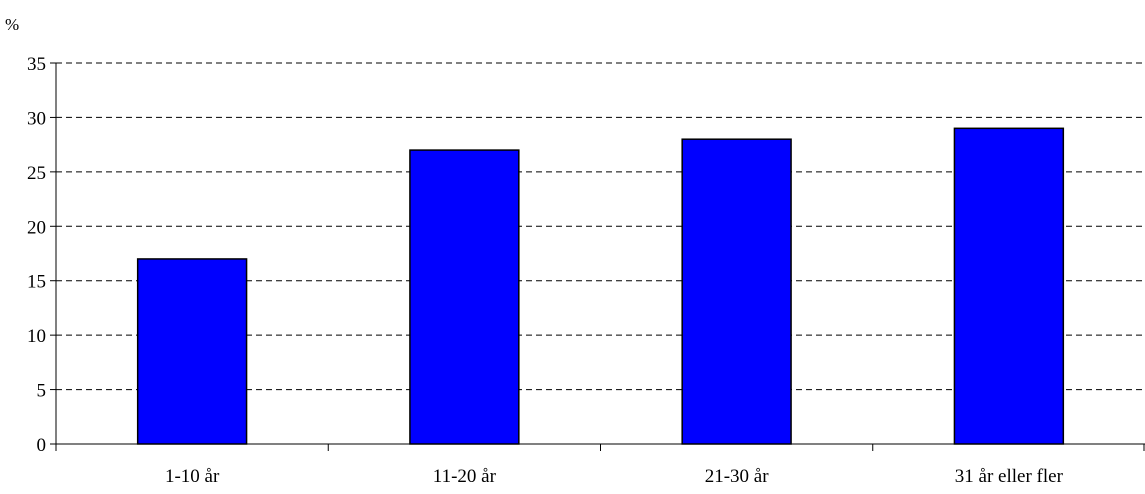  I want to click on y-tick-label-0: 0, so click(42, 445).